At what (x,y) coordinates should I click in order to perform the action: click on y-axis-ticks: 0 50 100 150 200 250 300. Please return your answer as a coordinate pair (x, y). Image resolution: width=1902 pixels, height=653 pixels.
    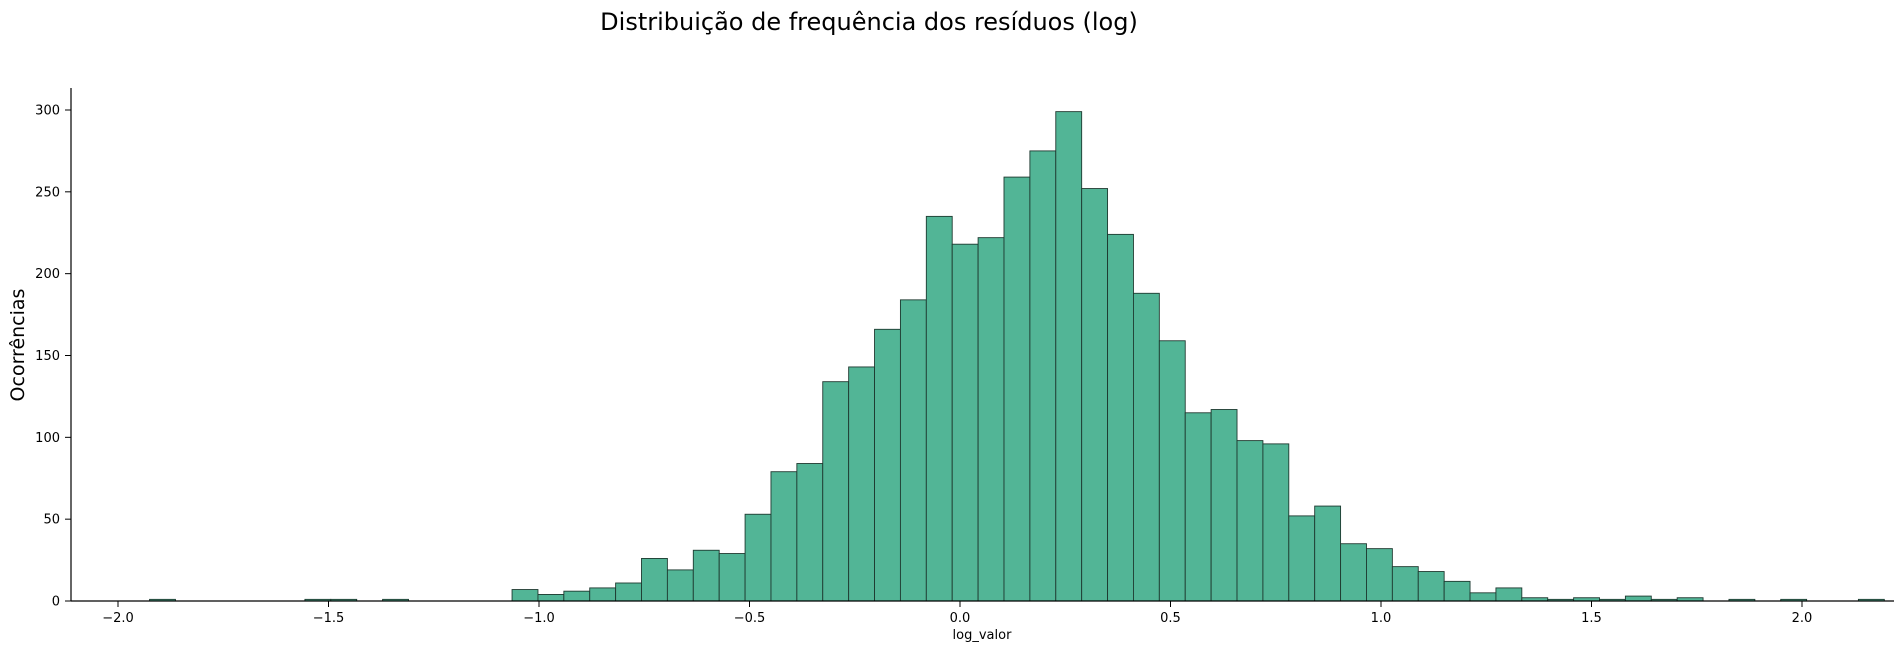
    Looking at the image, I should click on (53, 356).